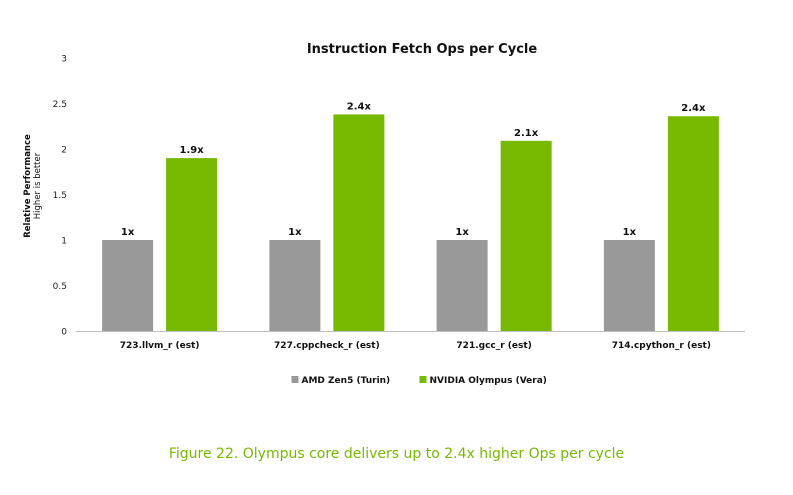 This screenshot has width=793, height=495. I want to click on y-tick-label: 1, so click(64, 242).